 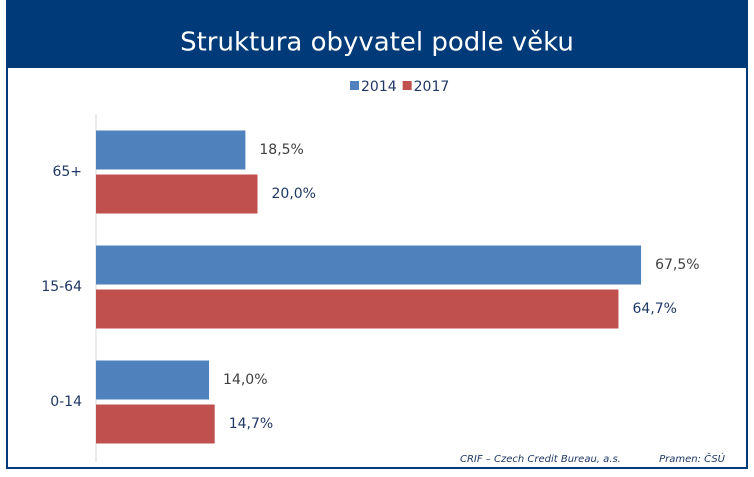 I want to click on value-label: 14,7%, so click(x=251, y=424).